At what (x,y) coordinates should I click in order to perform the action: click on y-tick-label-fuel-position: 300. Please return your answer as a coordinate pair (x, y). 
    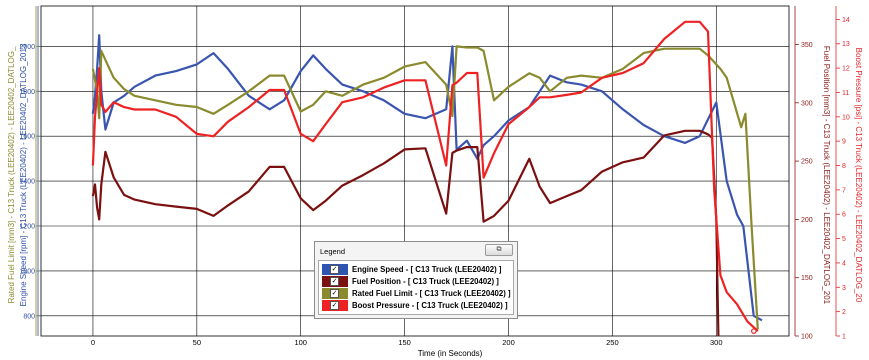
    Looking at the image, I should click on (807, 103).